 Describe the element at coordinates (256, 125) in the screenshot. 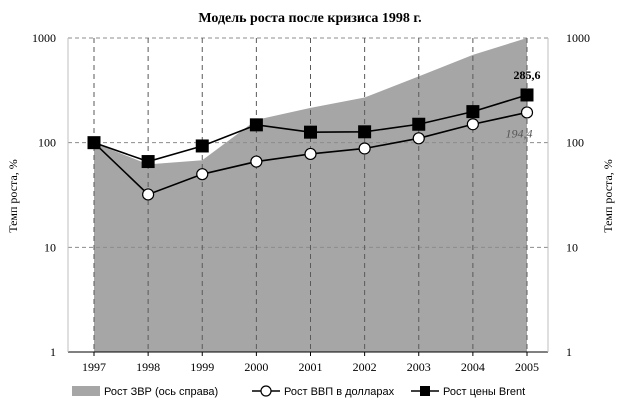

I see `point-brent-2000` at that location.